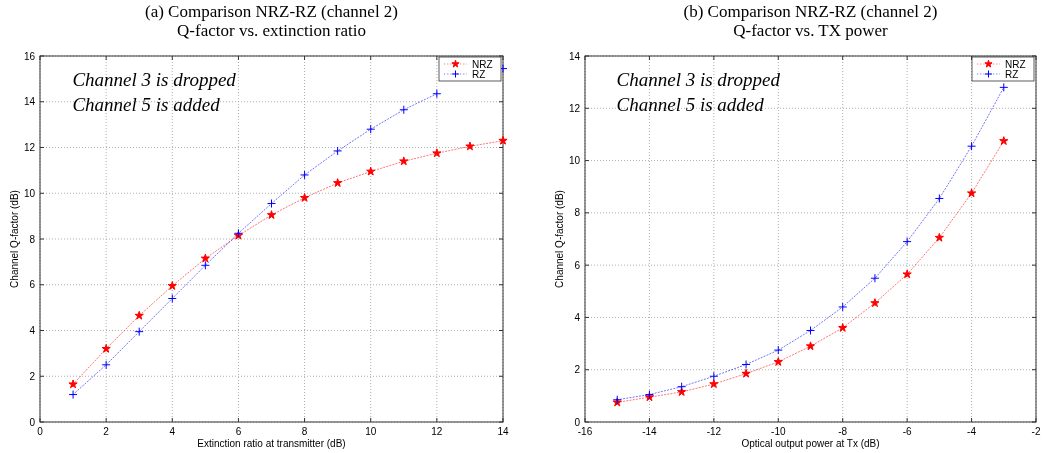  I want to click on x-tick-label: -10, so click(778, 431).